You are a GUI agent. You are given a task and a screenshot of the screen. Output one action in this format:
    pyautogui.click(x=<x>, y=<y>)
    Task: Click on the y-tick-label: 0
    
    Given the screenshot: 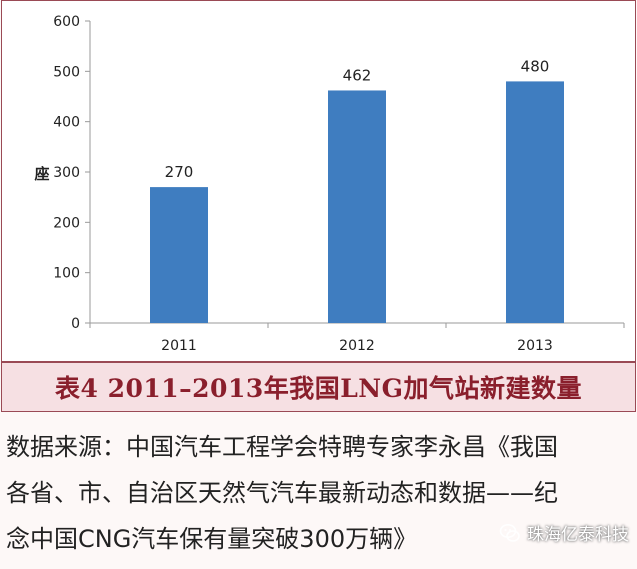 What is the action you would take?
    pyautogui.click(x=75, y=324)
    